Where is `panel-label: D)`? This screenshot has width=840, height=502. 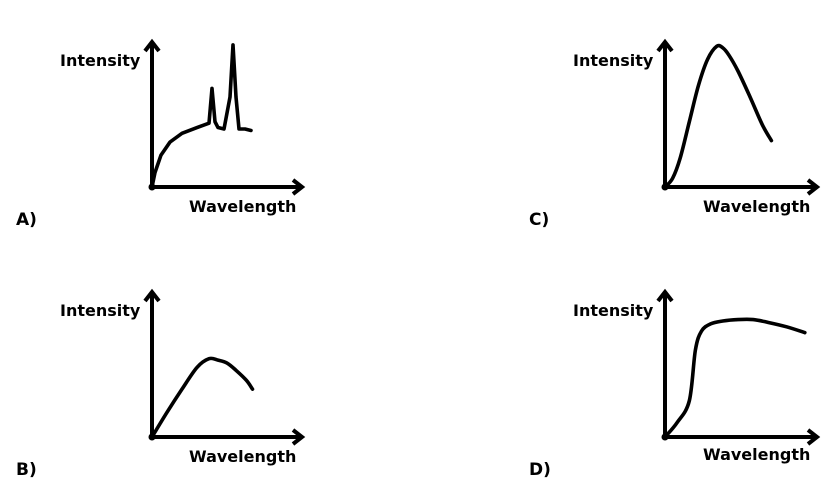 panel-label: D) is located at coordinates (540, 470).